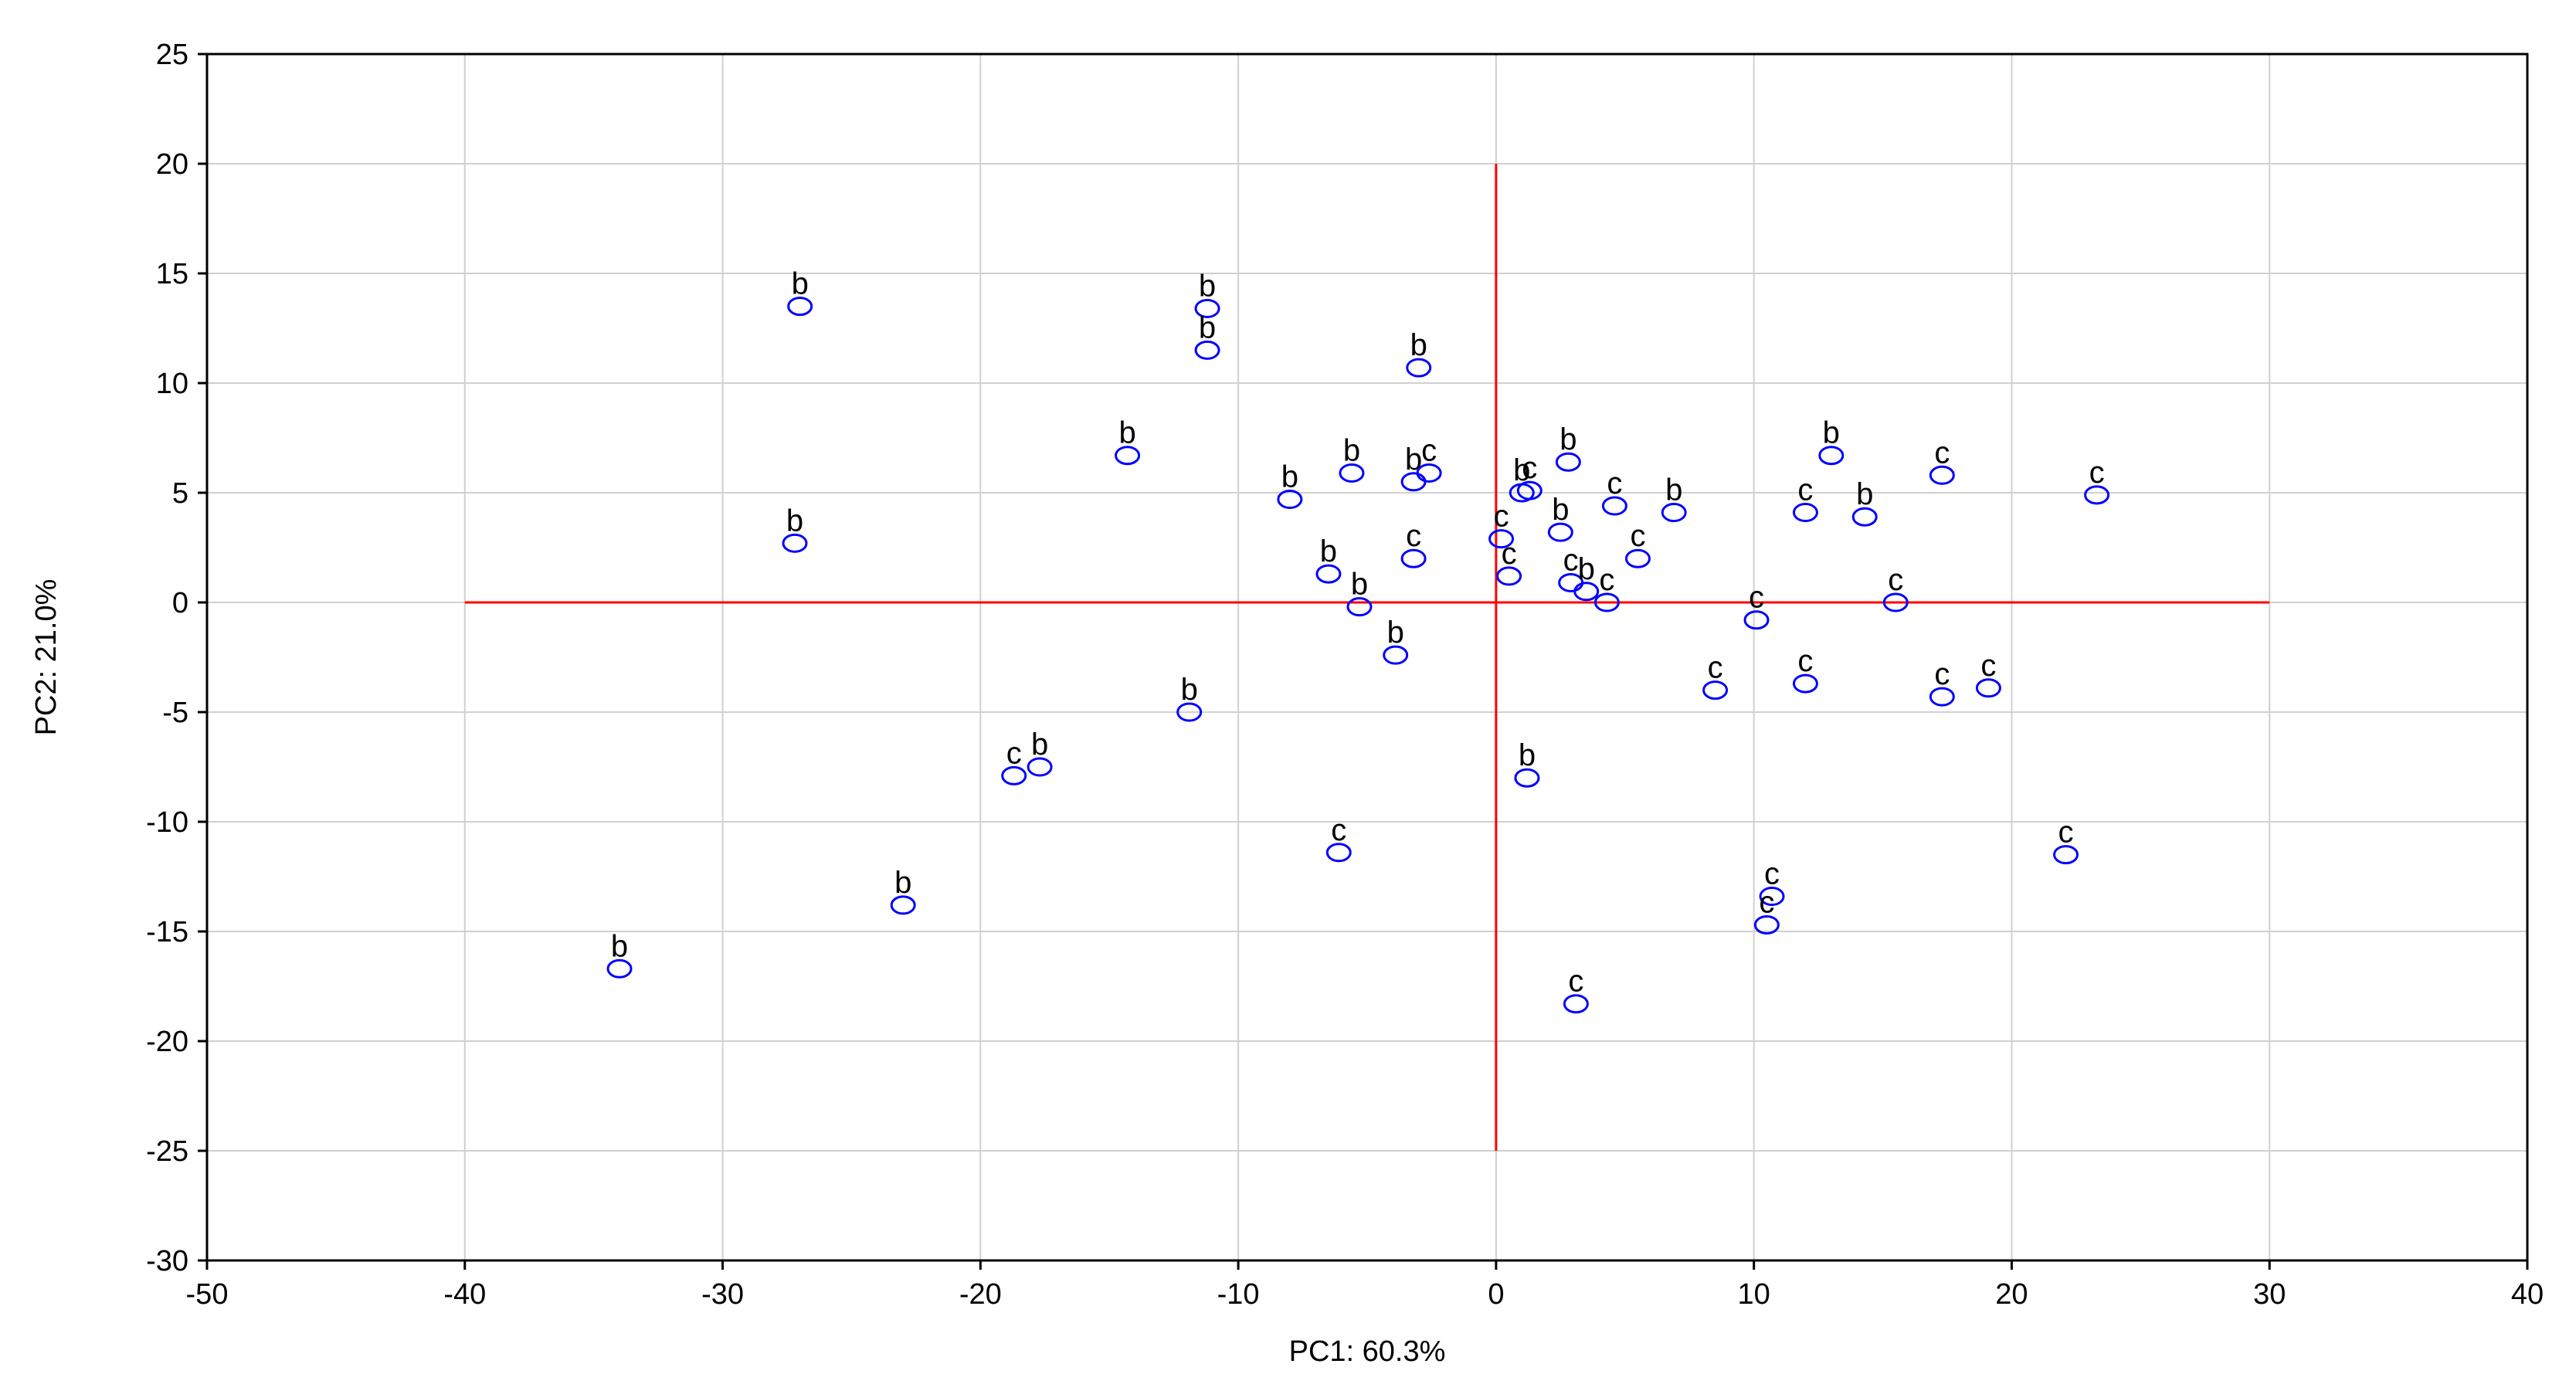 The width and height of the screenshot is (2576, 1374). I want to click on x-tick-label: 30, so click(2269, 1294).